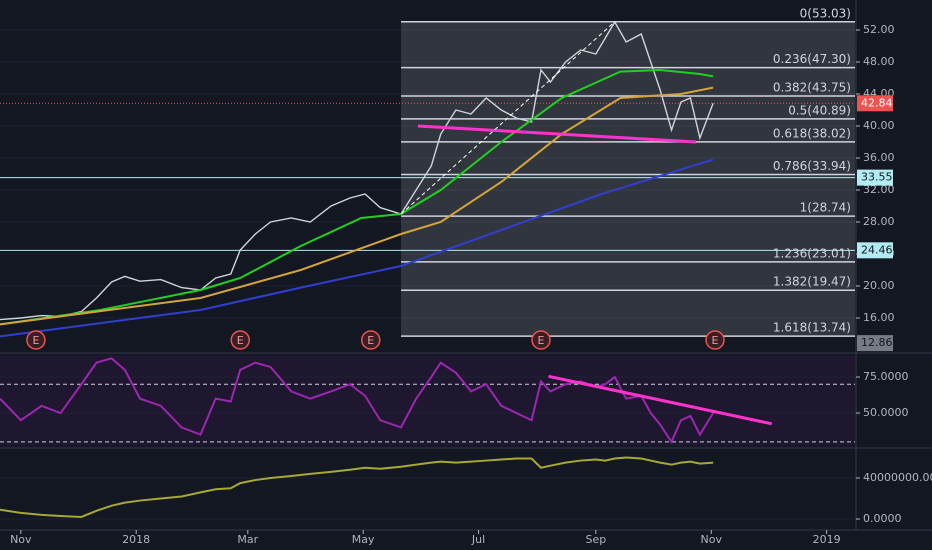 The height and width of the screenshot is (550, 932). What do you see at coordinates (136, 539) in the screenshot?
I see `x-tick-label: 2018` at bounding box center [136, 539].